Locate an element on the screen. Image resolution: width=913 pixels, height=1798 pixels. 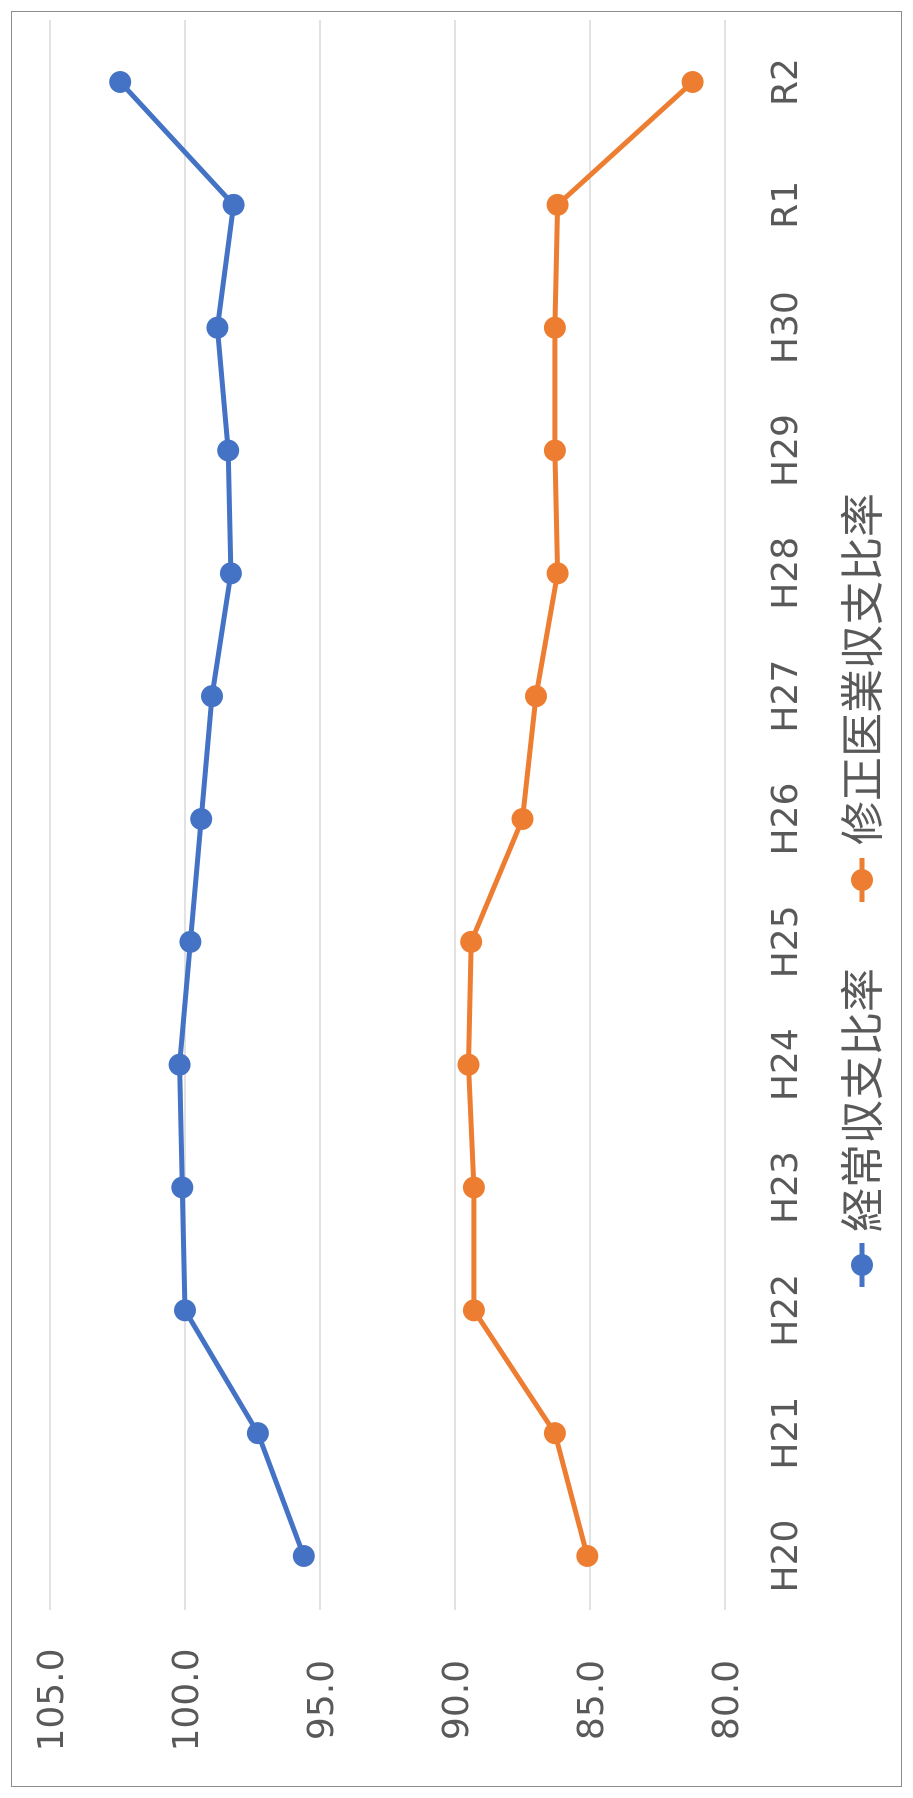
category-tick-label: H26 is located at coordinates (785, 819).